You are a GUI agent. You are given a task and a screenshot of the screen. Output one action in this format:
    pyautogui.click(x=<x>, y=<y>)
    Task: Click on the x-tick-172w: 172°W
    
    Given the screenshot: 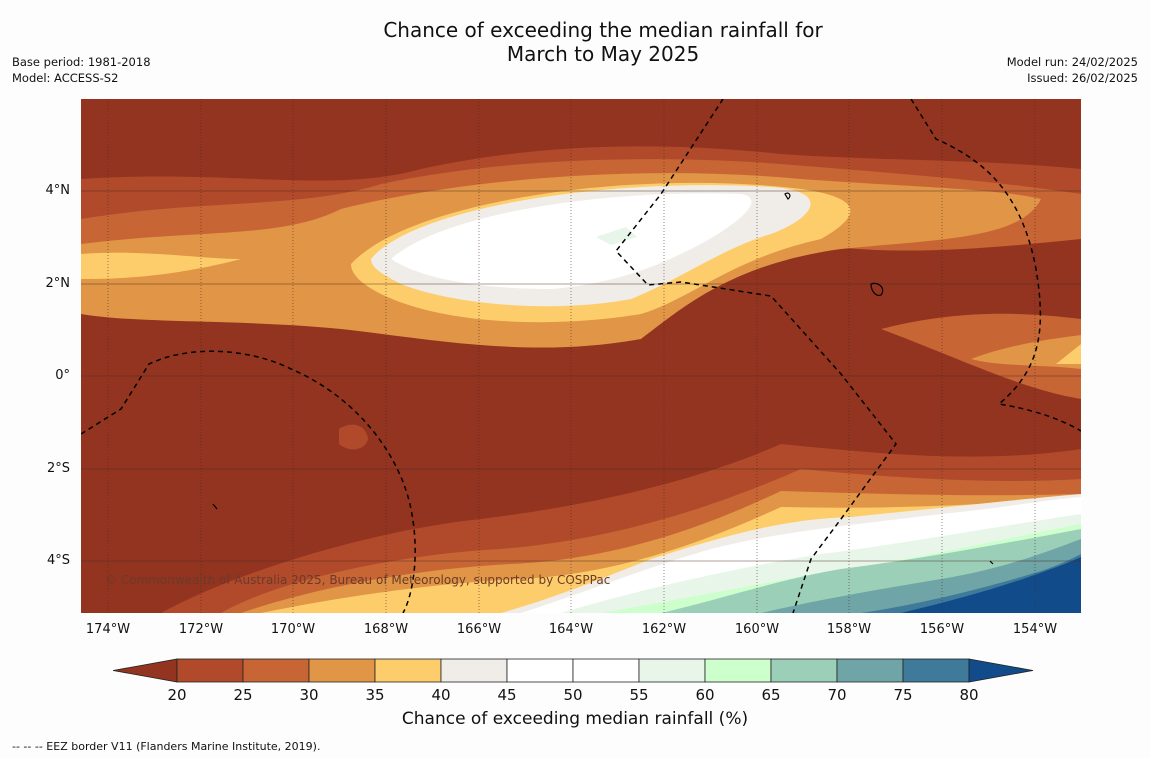 What is the action you would take?
    pyautogui.click(x=201, y=629)
    